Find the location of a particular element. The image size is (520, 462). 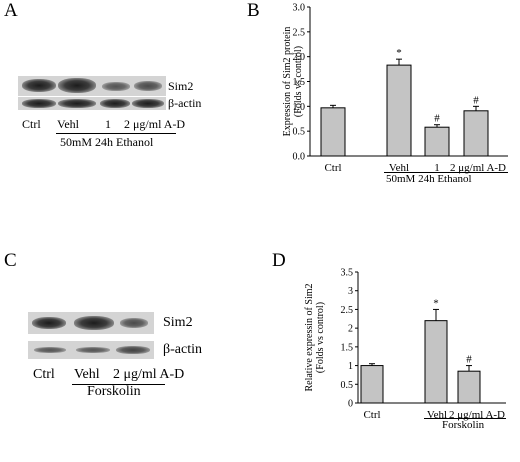

panel-d-category-label: Ctrl is located at coordinates (371, 415).